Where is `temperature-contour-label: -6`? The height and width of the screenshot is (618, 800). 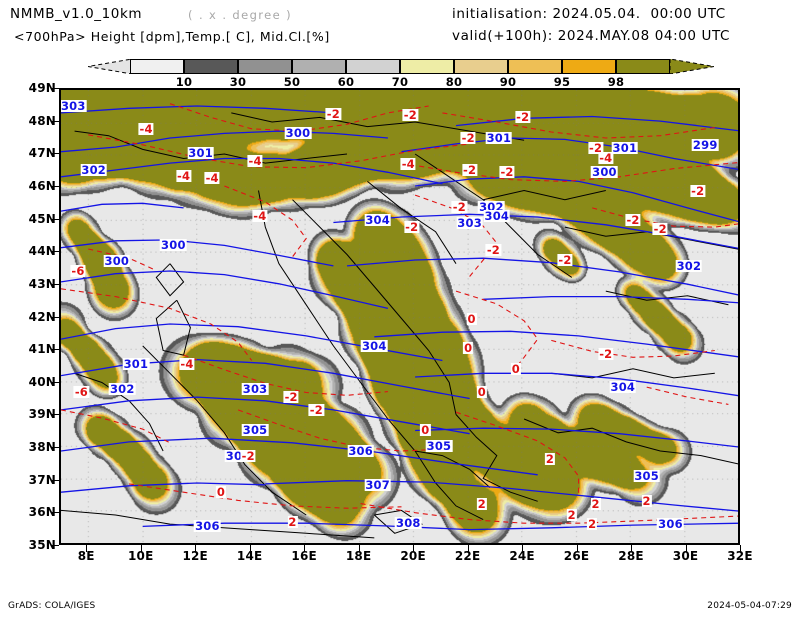 temperature-contour-label: -6 is located at coordinates (78, 270).